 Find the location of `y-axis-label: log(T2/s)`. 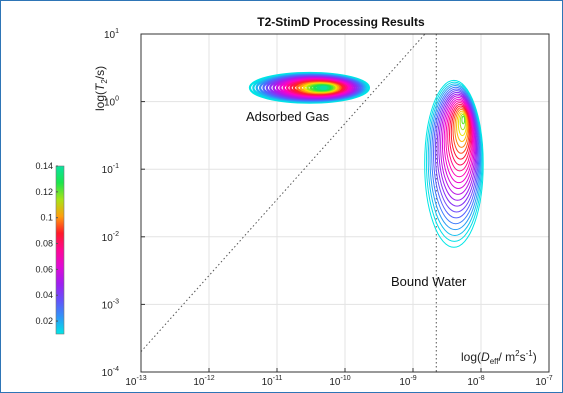

y-axis-label: log(T2/s) is located at coordinates (101, 88).